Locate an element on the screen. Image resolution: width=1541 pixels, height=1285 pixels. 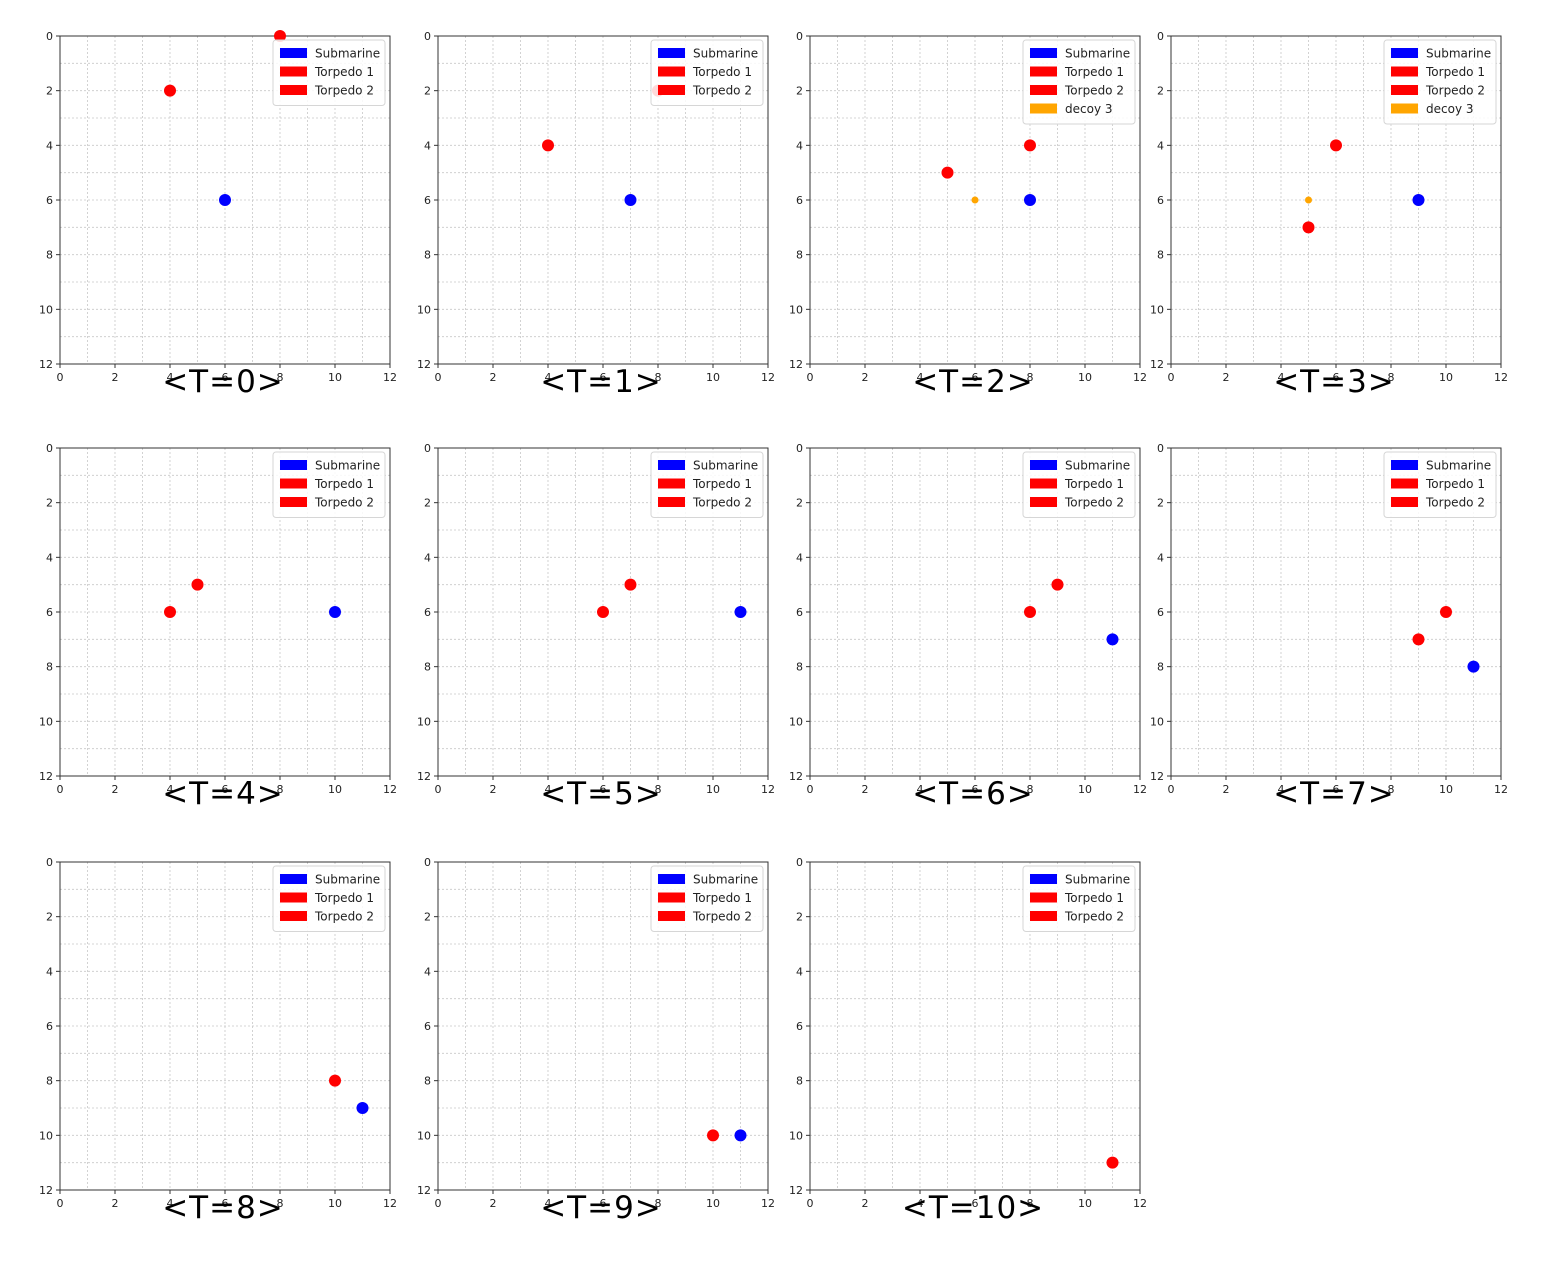
panel-caption: <T=6> is located at coordinates (973, 794).